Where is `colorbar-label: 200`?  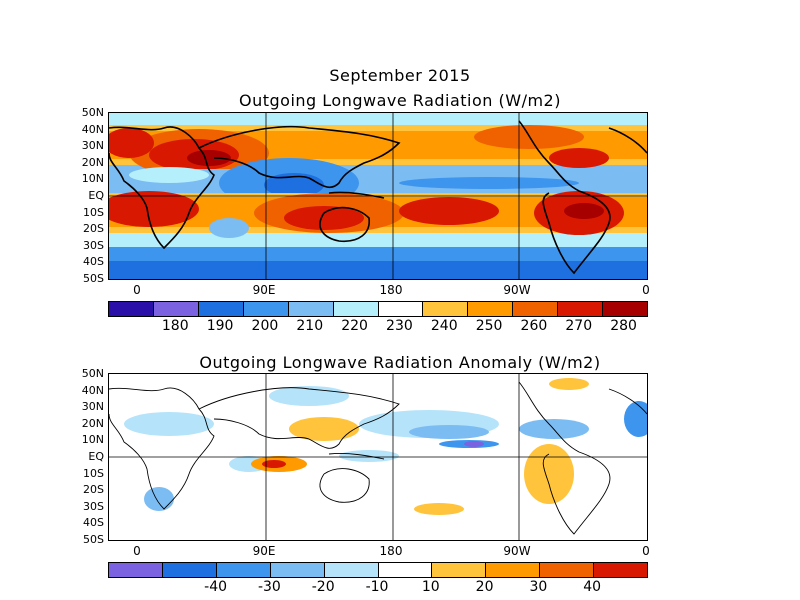
colorbar-label: 200 is located at coordinates (265, 326).